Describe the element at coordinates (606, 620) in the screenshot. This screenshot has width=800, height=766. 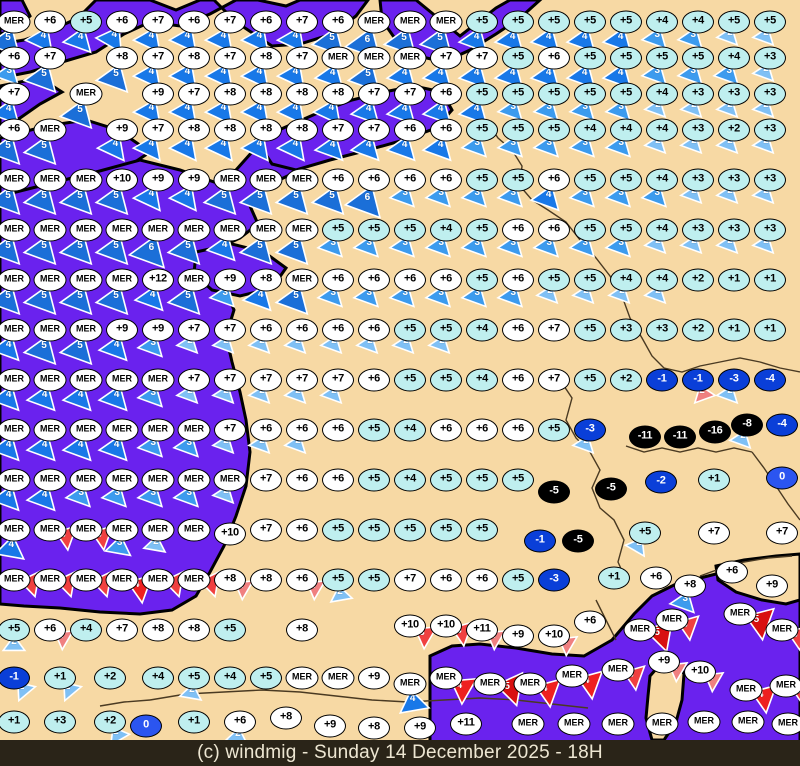
I see `border-rhone` at that location.